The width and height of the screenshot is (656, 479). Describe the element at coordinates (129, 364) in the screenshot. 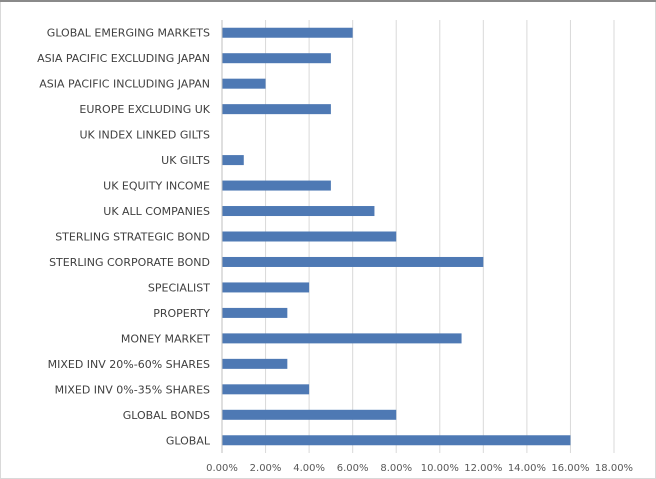

I see `category-label: MIXED INV 20%-60% SHARES` at that location.